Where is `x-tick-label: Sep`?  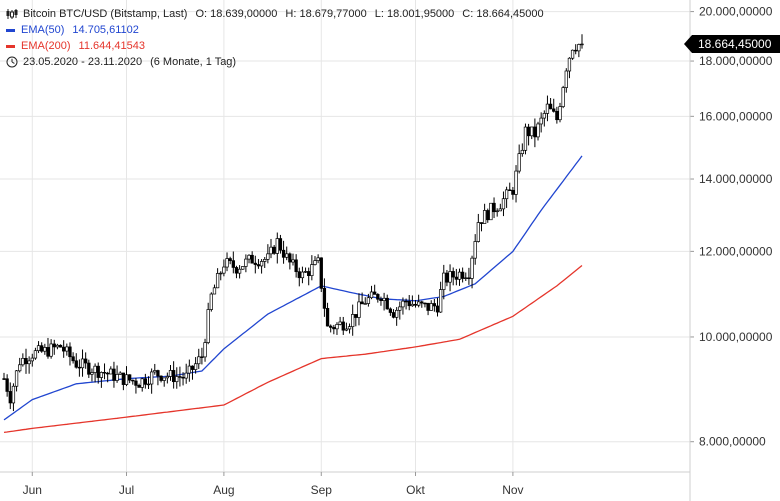 x-tick-label: Sep is located at coordinates (322, 490).